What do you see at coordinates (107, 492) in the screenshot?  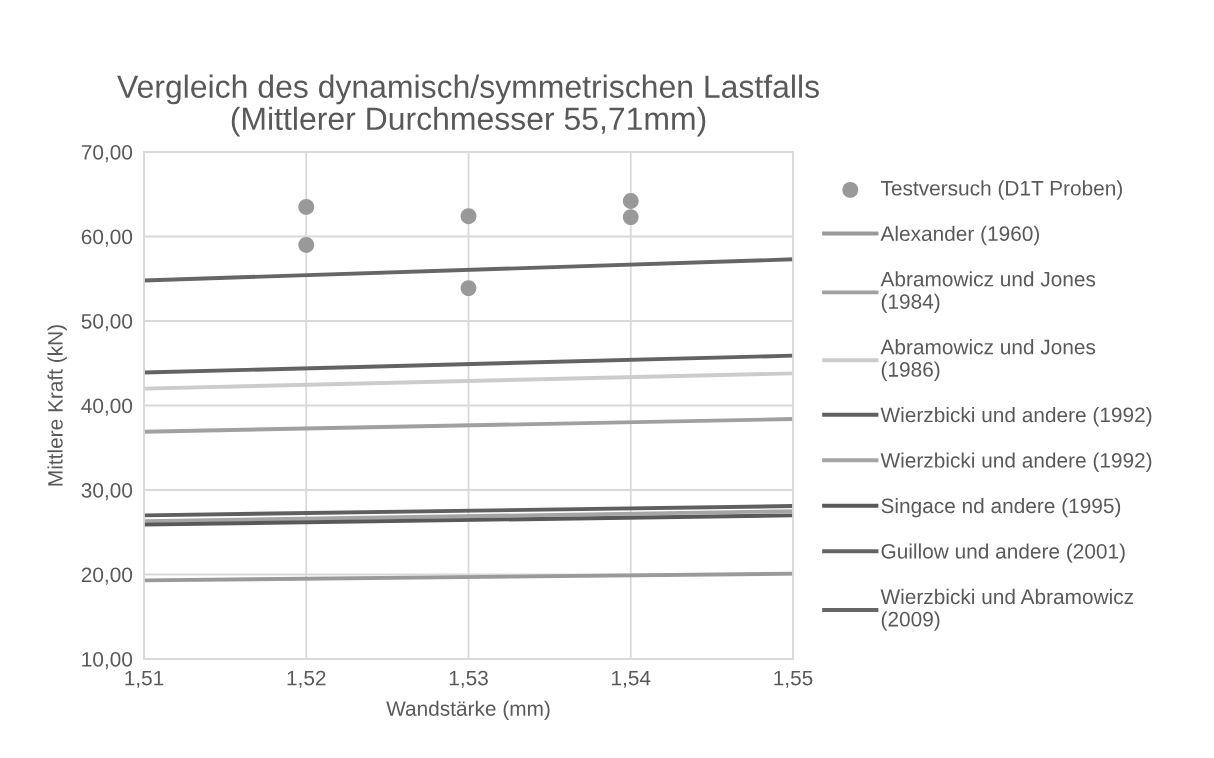 I see `y-tick-label: 30,00` at bounding box center [107, 492].